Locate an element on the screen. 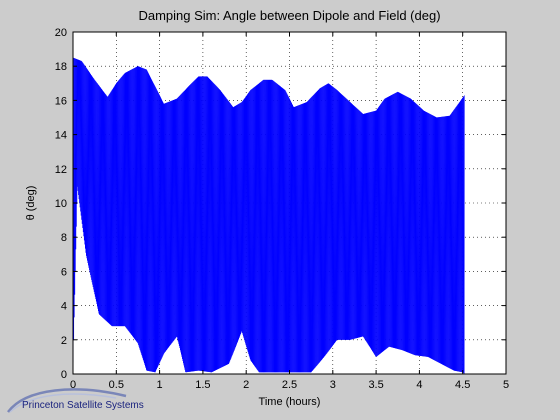  y-tick-label: 20 is located at coordinates (61, 33).